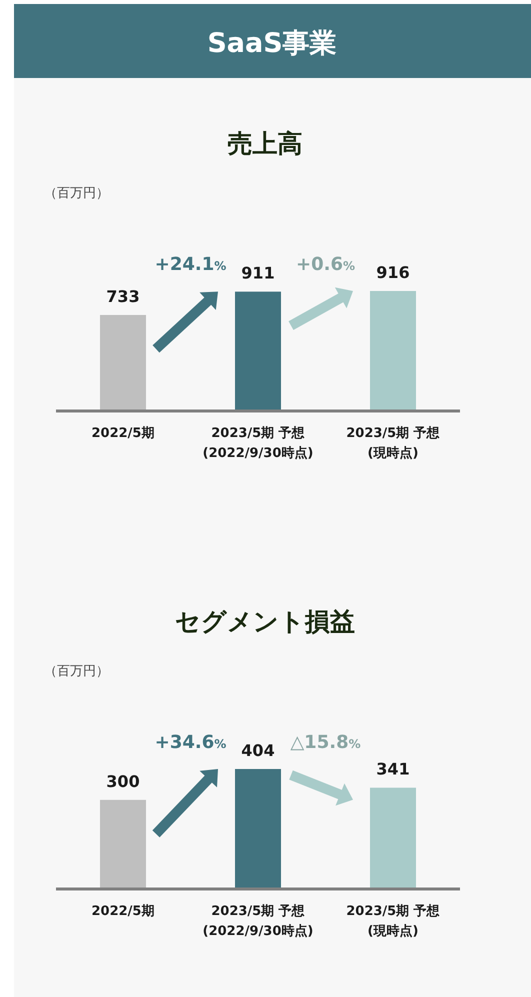  I want to click on text: +34.6%, so click(190, 742).